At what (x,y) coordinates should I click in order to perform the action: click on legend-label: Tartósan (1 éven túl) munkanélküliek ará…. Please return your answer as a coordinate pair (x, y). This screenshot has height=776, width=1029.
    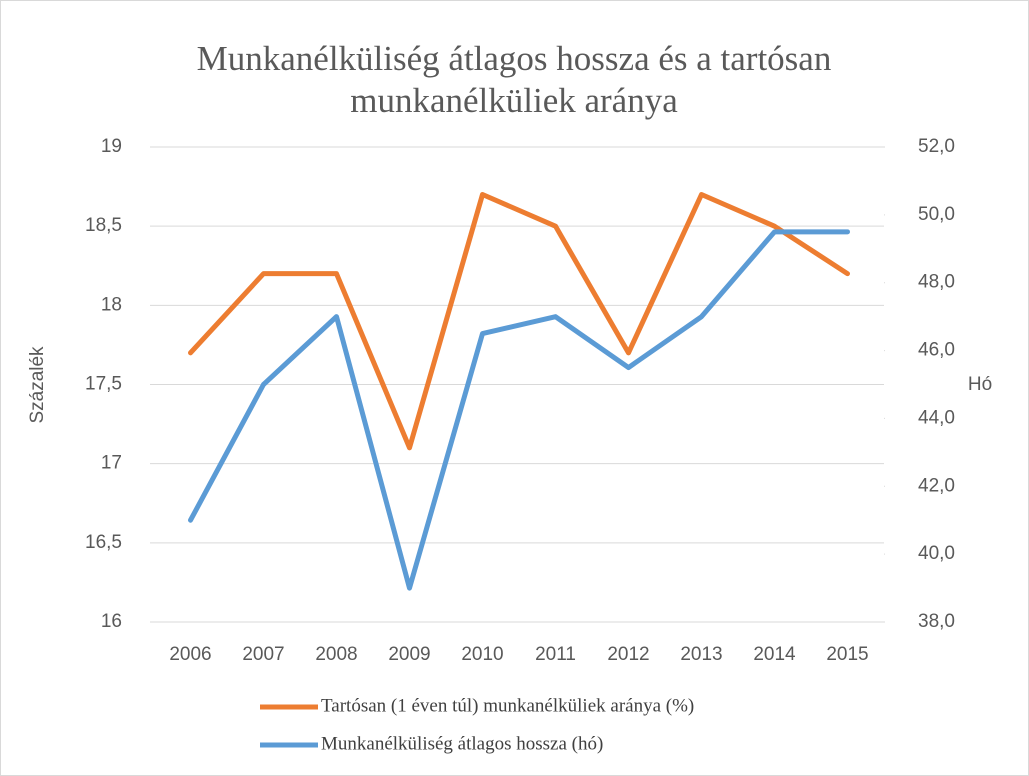
    Looking at the image, I should click on (507, 705).